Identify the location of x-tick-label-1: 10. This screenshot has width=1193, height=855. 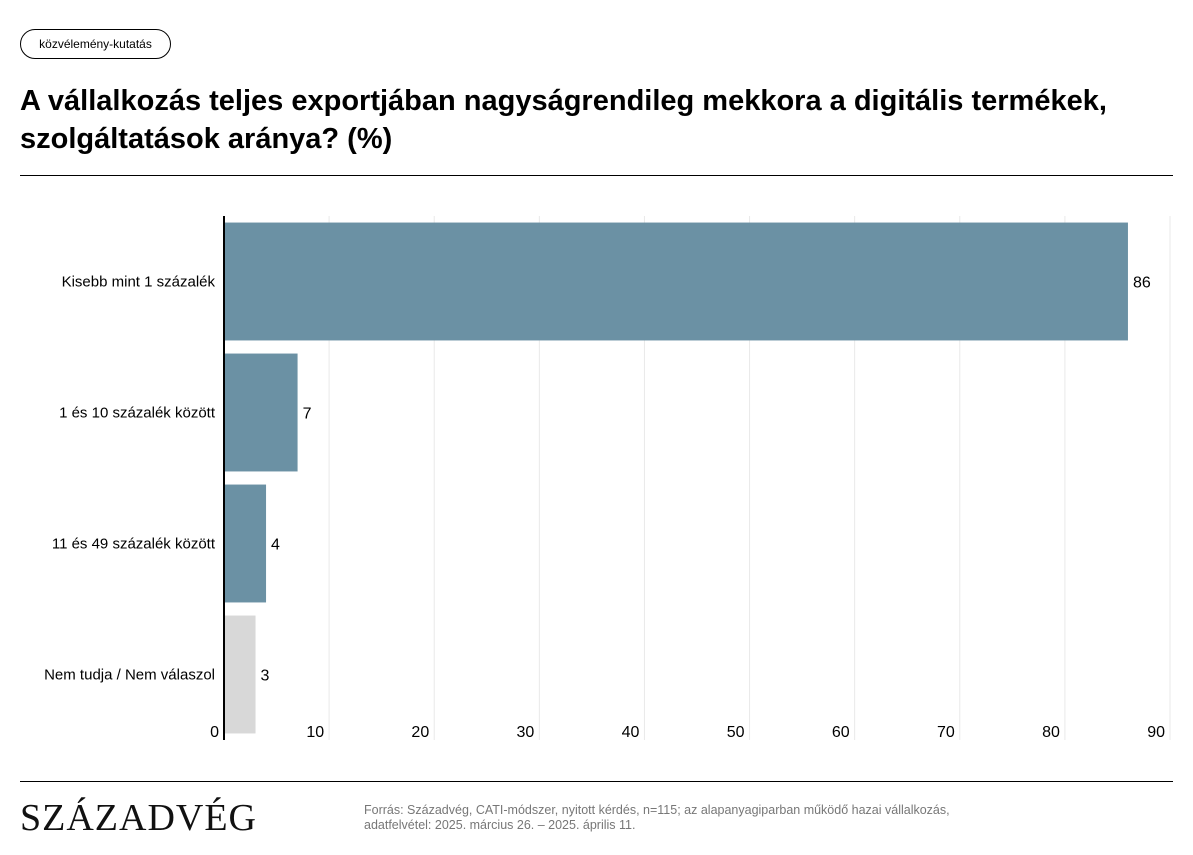
(315, 732).